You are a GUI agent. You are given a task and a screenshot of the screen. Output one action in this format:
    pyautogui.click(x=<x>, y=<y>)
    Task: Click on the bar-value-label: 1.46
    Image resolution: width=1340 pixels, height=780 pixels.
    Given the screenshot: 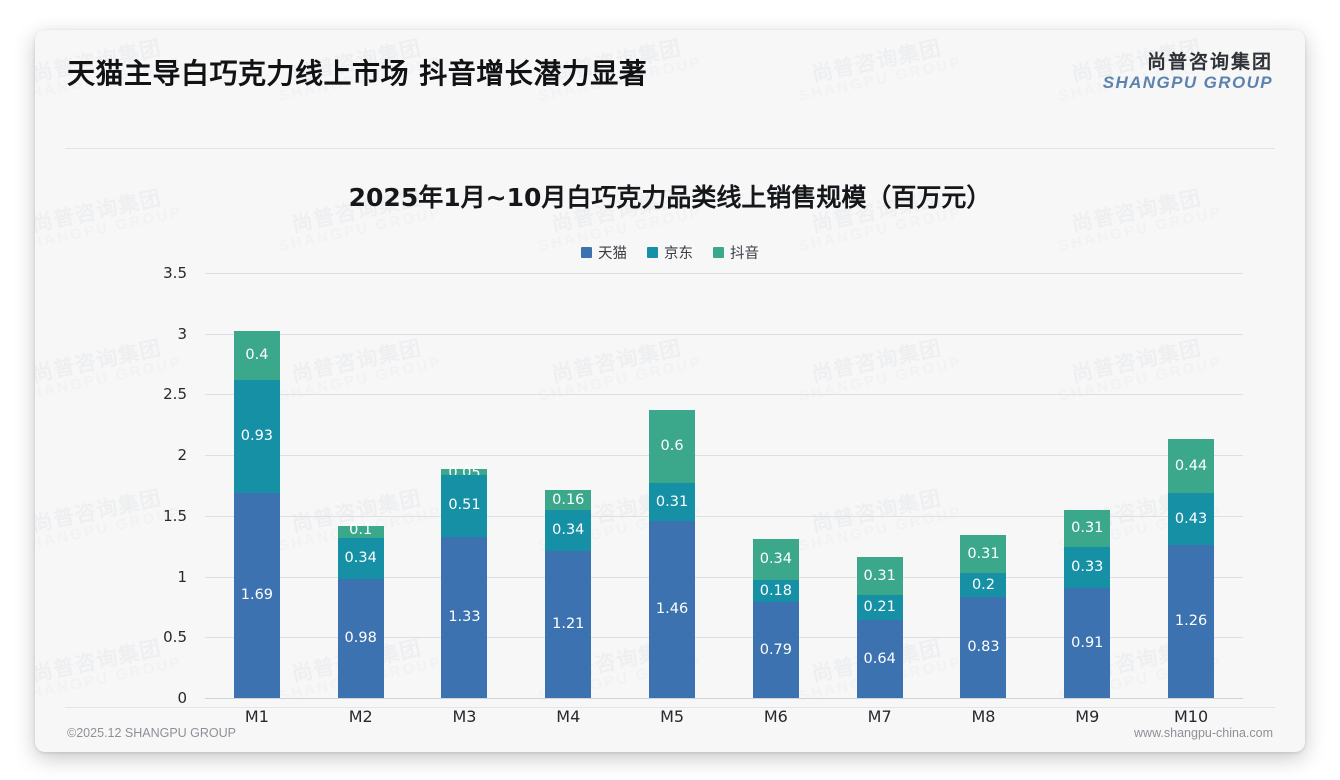 What is the action you would take?
    pyautogui.click(x=672, y=609)
    